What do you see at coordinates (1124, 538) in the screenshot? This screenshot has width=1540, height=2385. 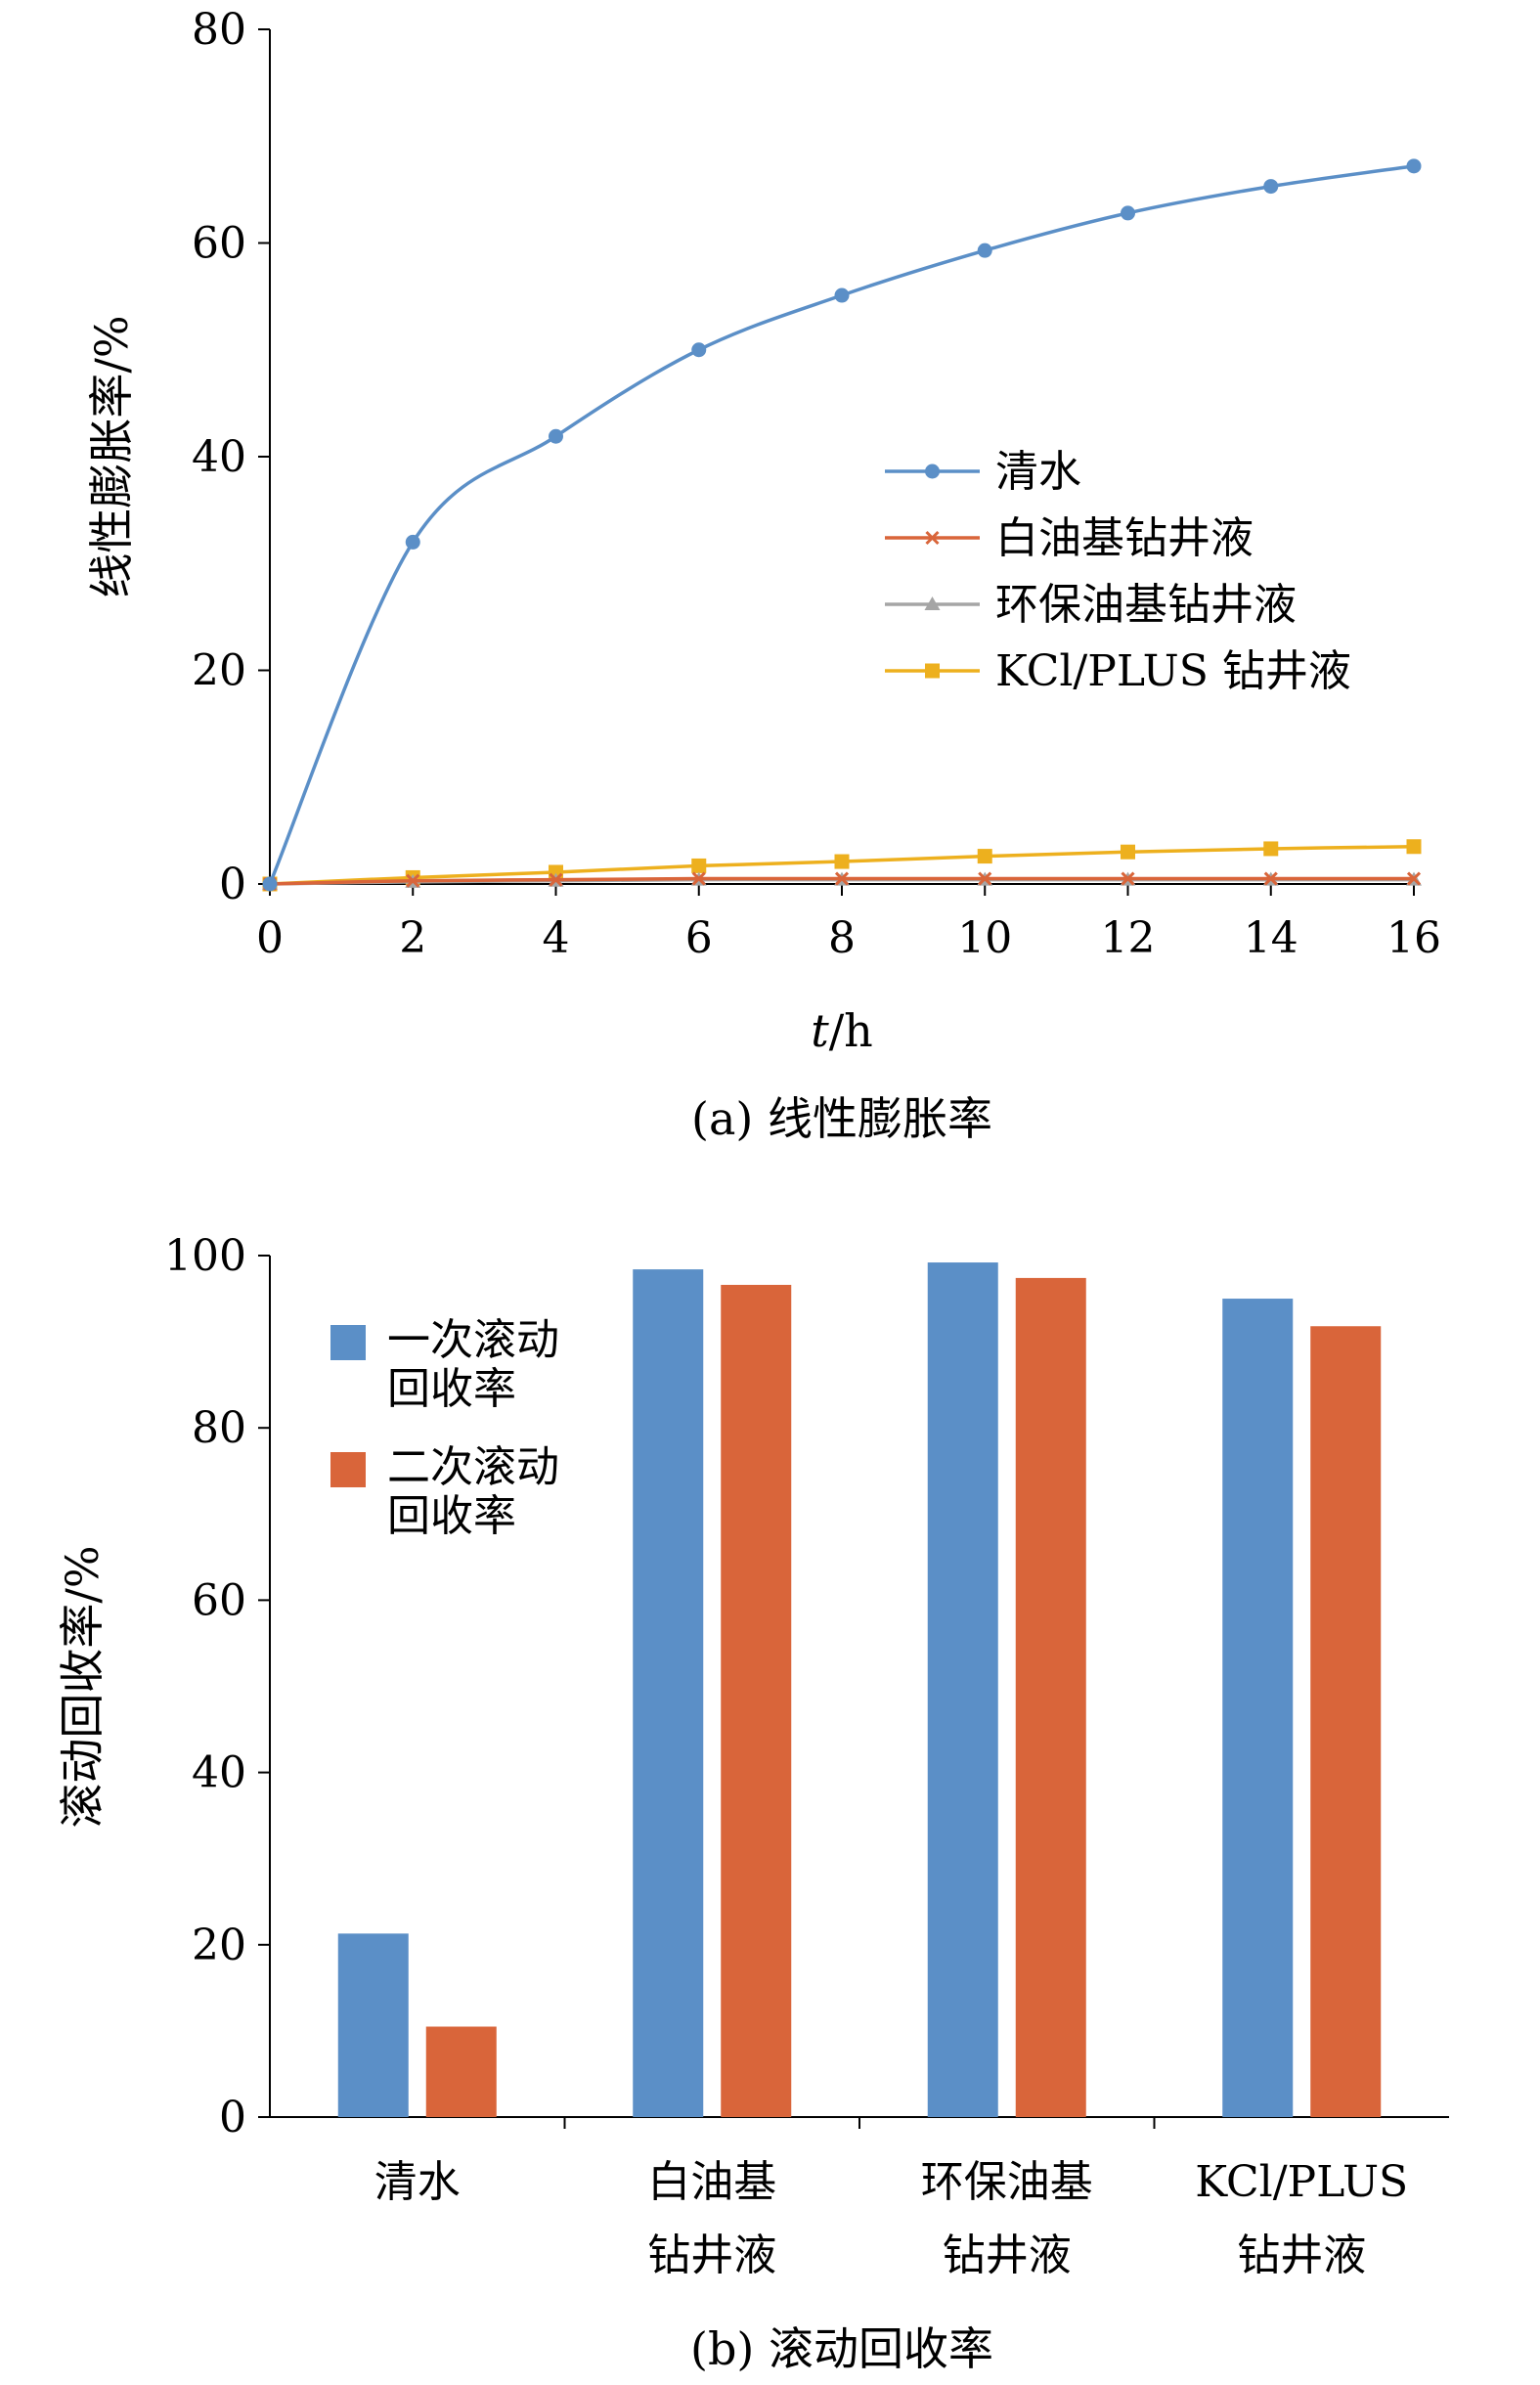 I see `legend-label: 白油基钻井液` at bounding box center [1124, 538].